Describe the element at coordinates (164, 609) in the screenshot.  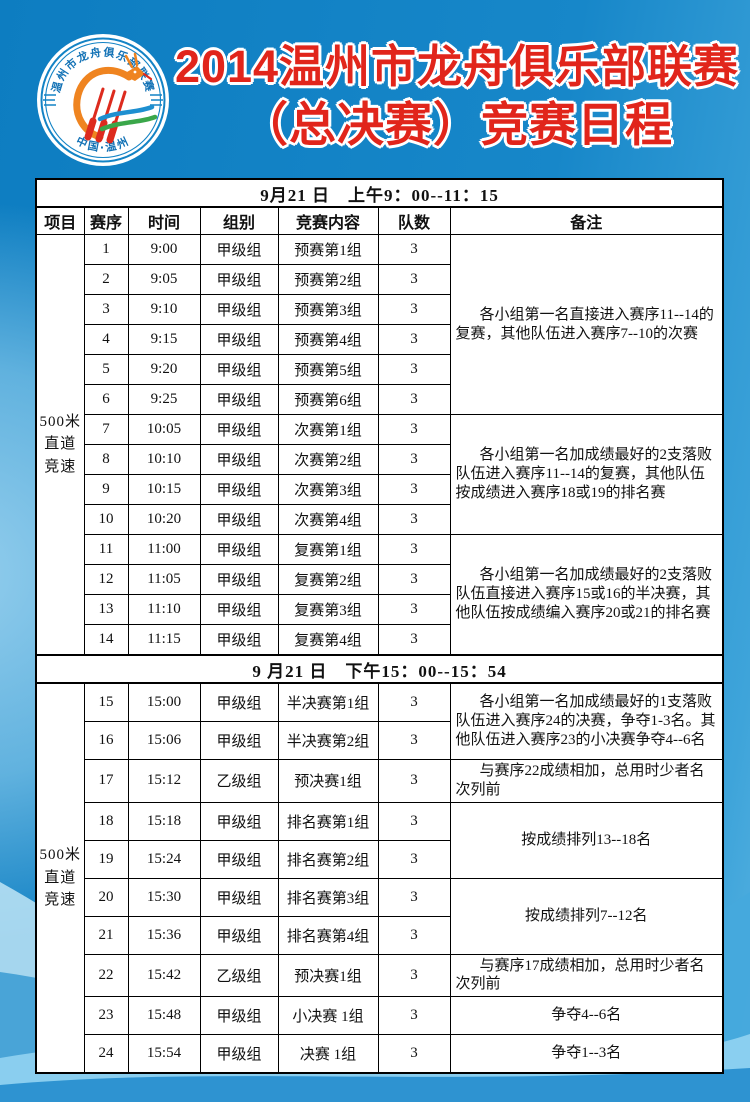
I see `time-cell: 11:10` at that location.